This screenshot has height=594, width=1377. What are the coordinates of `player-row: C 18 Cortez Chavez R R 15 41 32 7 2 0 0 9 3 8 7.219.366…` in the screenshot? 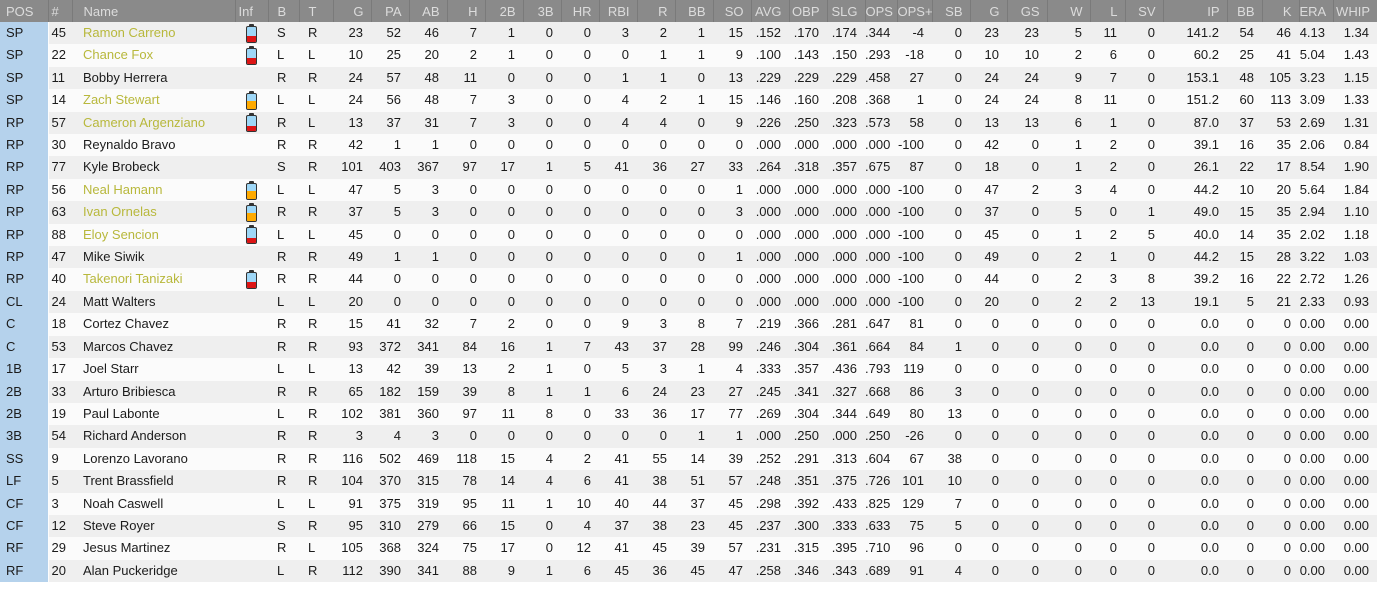 It's located at (688, 324).